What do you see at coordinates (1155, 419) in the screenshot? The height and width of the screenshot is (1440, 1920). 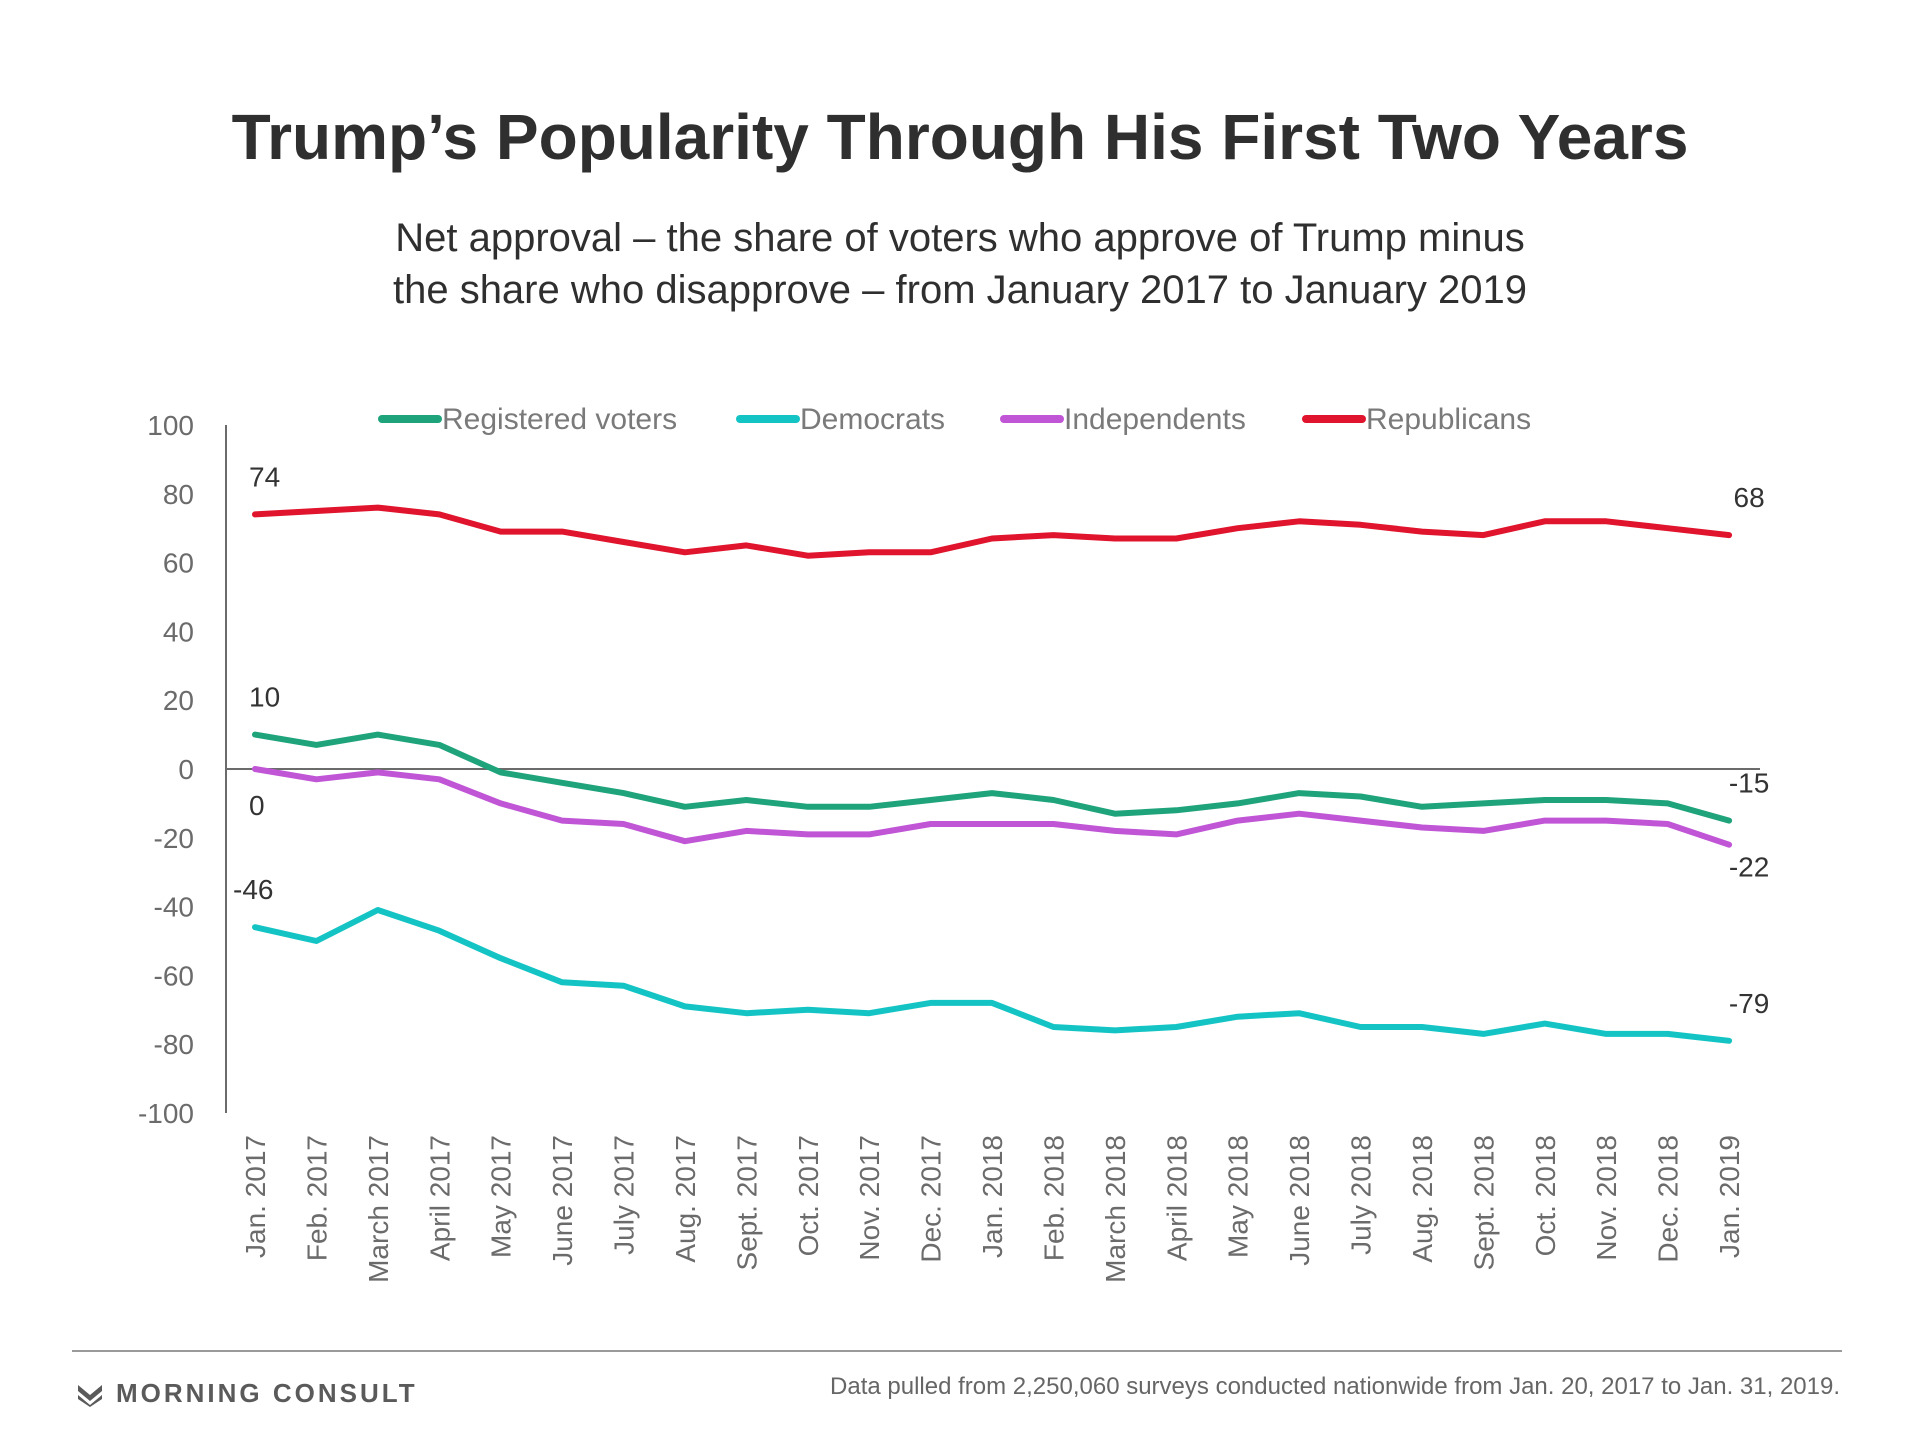 I see `legend-label: Independents` at bounding box center [1155, 419].